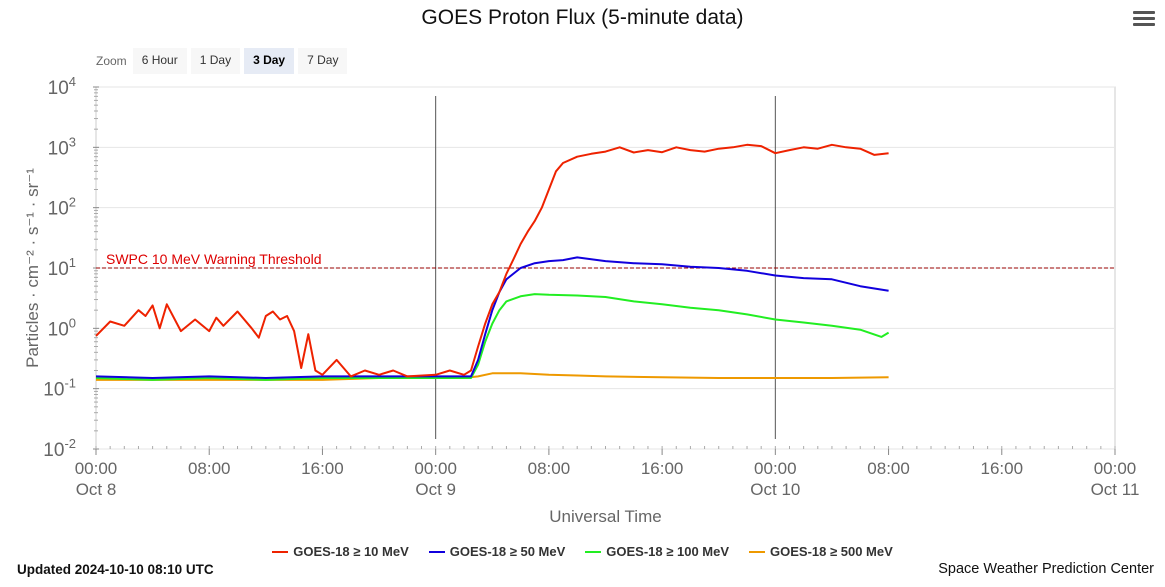 The width and height of the screenshot is (1165, 587). I want to click on legend-label: GOES-18 ≥ 500 MeV, so click(831, 551).